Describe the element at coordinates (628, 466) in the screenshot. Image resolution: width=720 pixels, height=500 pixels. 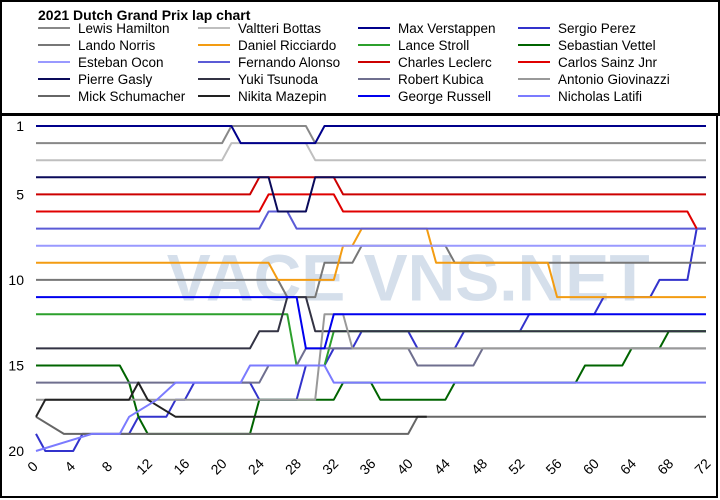
I see `x-tick-label: 64` at that location.